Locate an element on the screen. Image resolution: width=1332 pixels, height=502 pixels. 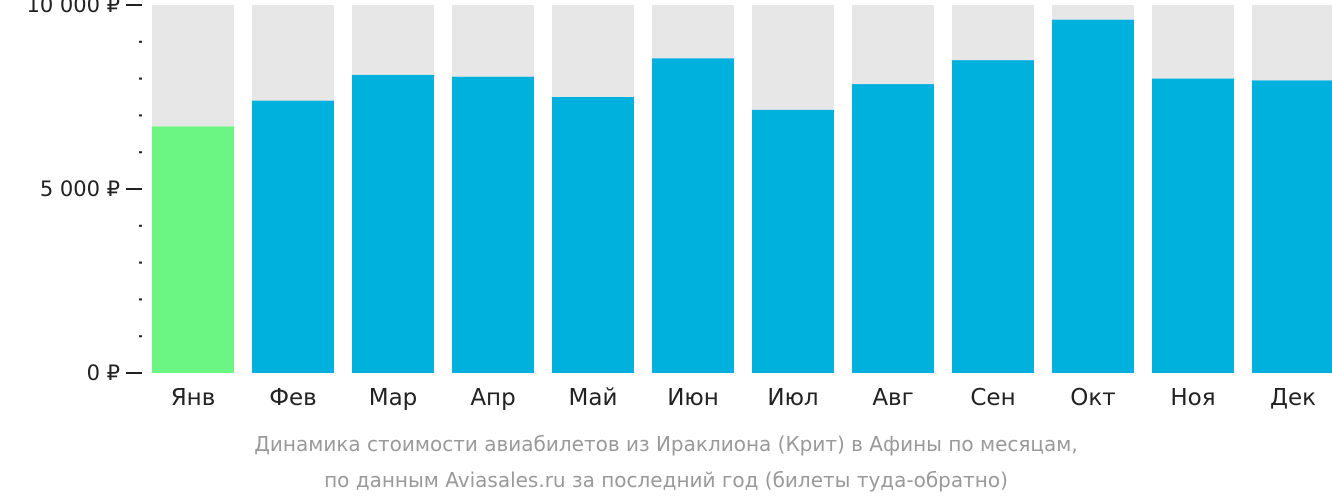
x-tick-label: Окт is located at coordinates (1092, 398).